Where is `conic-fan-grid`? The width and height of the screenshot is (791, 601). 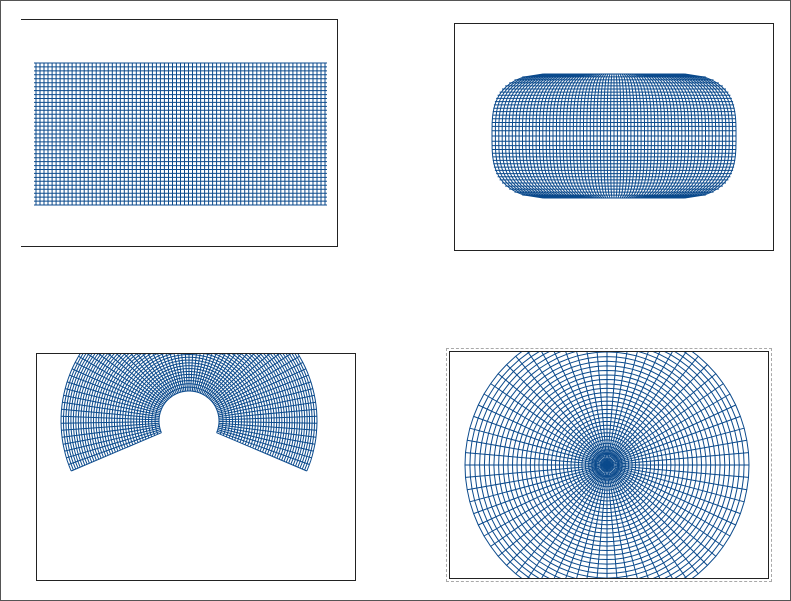 conic-fan-grid is located at coordinates (189, 413).